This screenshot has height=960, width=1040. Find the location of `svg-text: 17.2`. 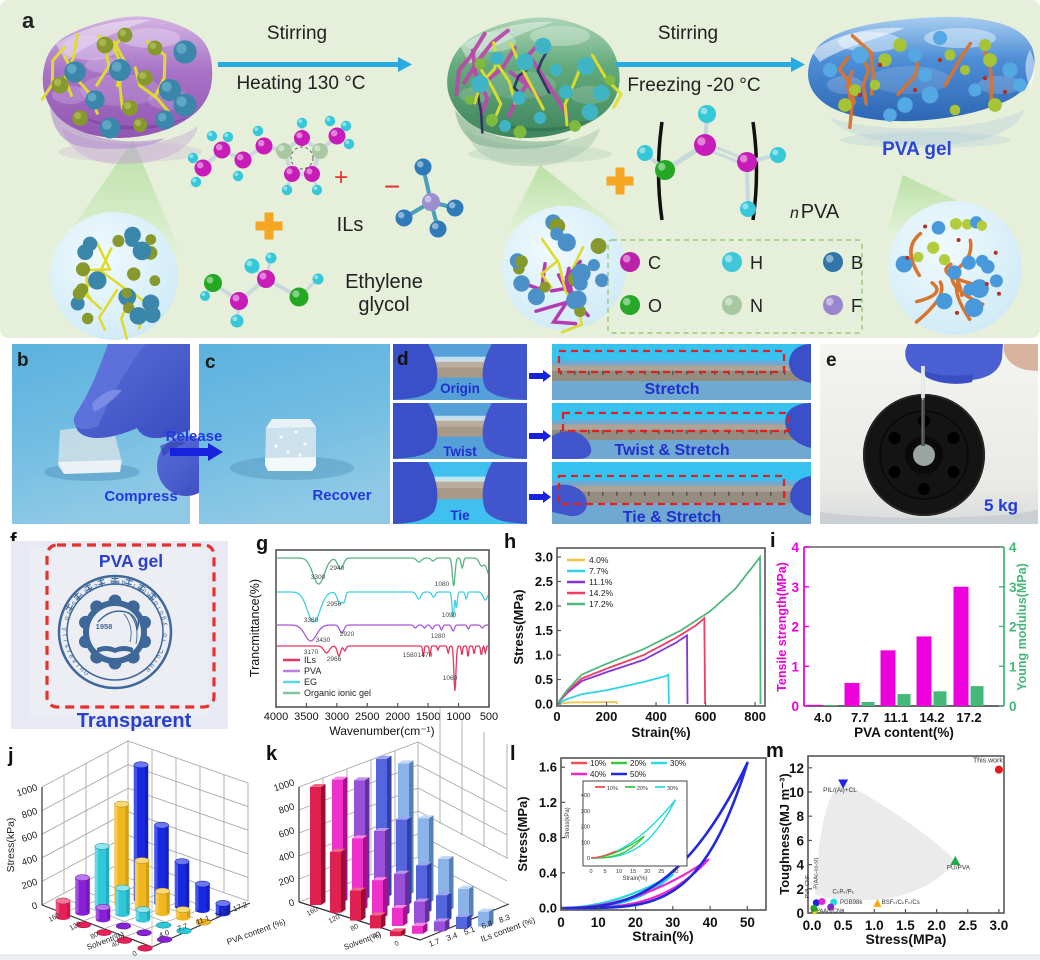

svg-text: 17.2 is located at coordinates (968, 717).